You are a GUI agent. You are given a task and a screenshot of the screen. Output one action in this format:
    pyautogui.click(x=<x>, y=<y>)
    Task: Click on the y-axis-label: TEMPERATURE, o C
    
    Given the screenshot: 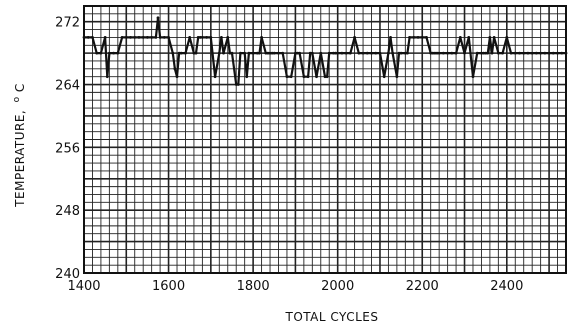 What is the action you would take?
    pyautogui.click(x=17, y=145)
    